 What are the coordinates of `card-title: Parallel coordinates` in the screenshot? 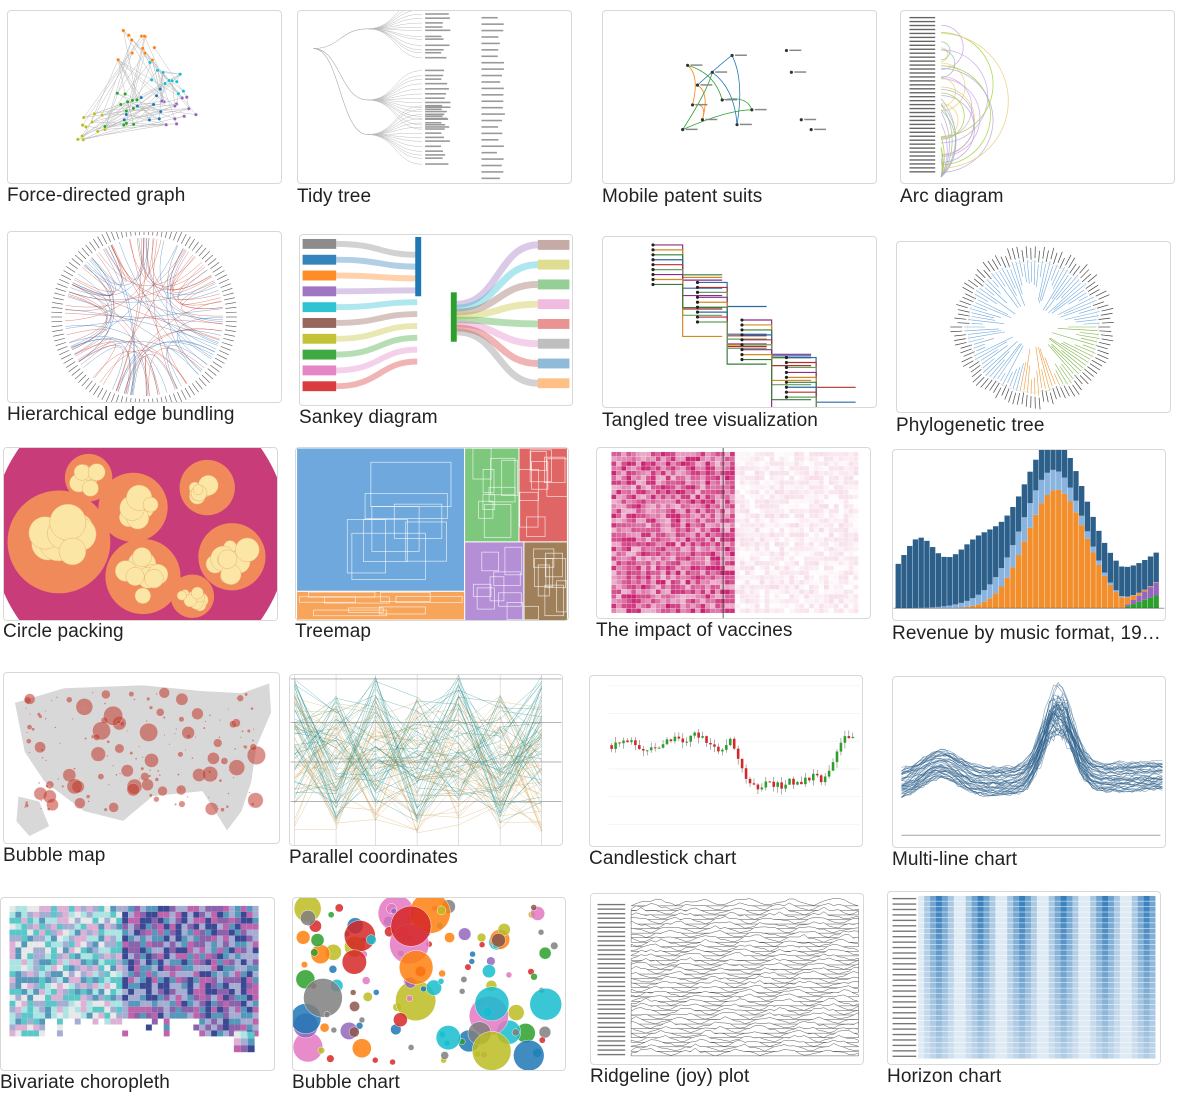 It's located at (373, 857).